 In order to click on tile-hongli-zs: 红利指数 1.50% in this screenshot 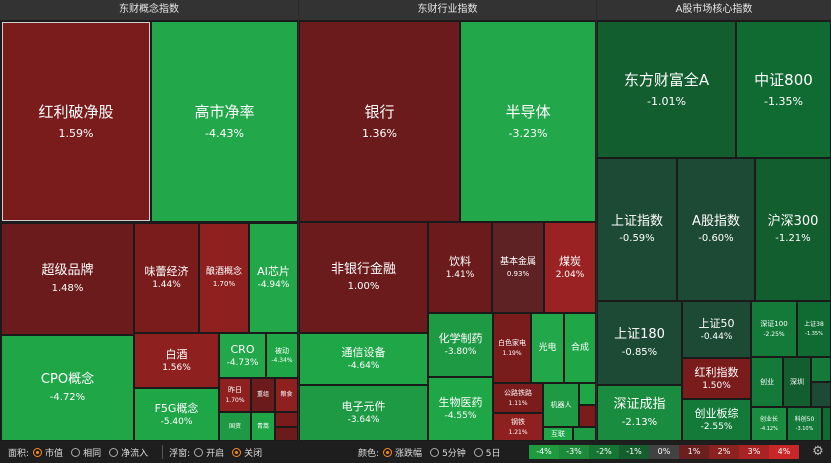, I will do `click(716, 378)`.